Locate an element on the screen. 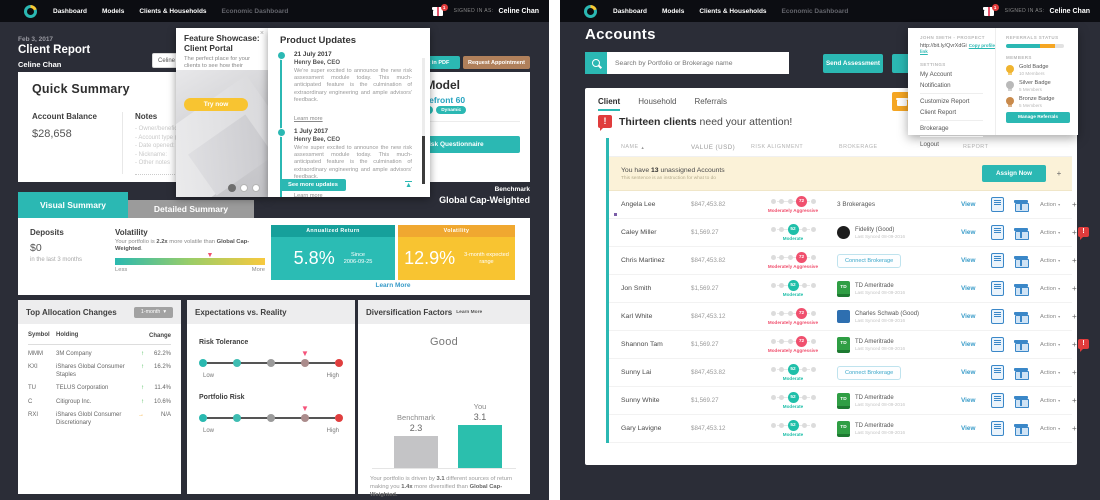 The image size is (1100, 500). scroll-to-top-icon: ▲ is located at coordinates (408, 185).